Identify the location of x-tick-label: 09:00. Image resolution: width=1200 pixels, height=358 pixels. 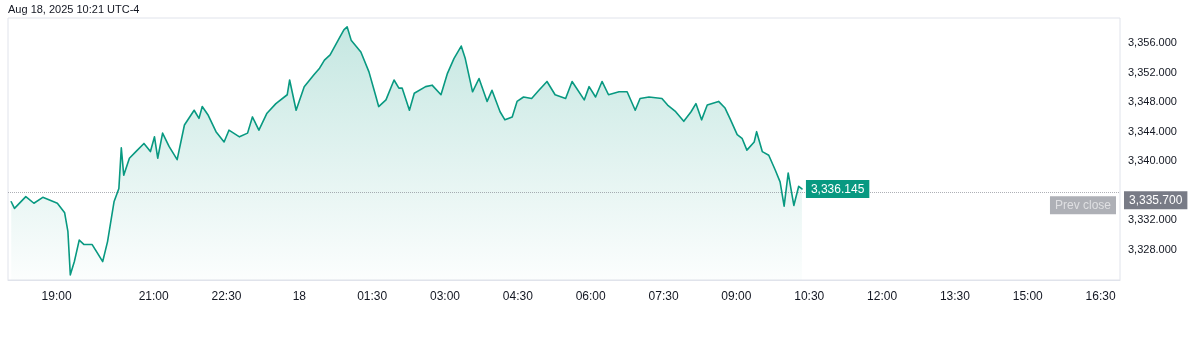
(736, 296).